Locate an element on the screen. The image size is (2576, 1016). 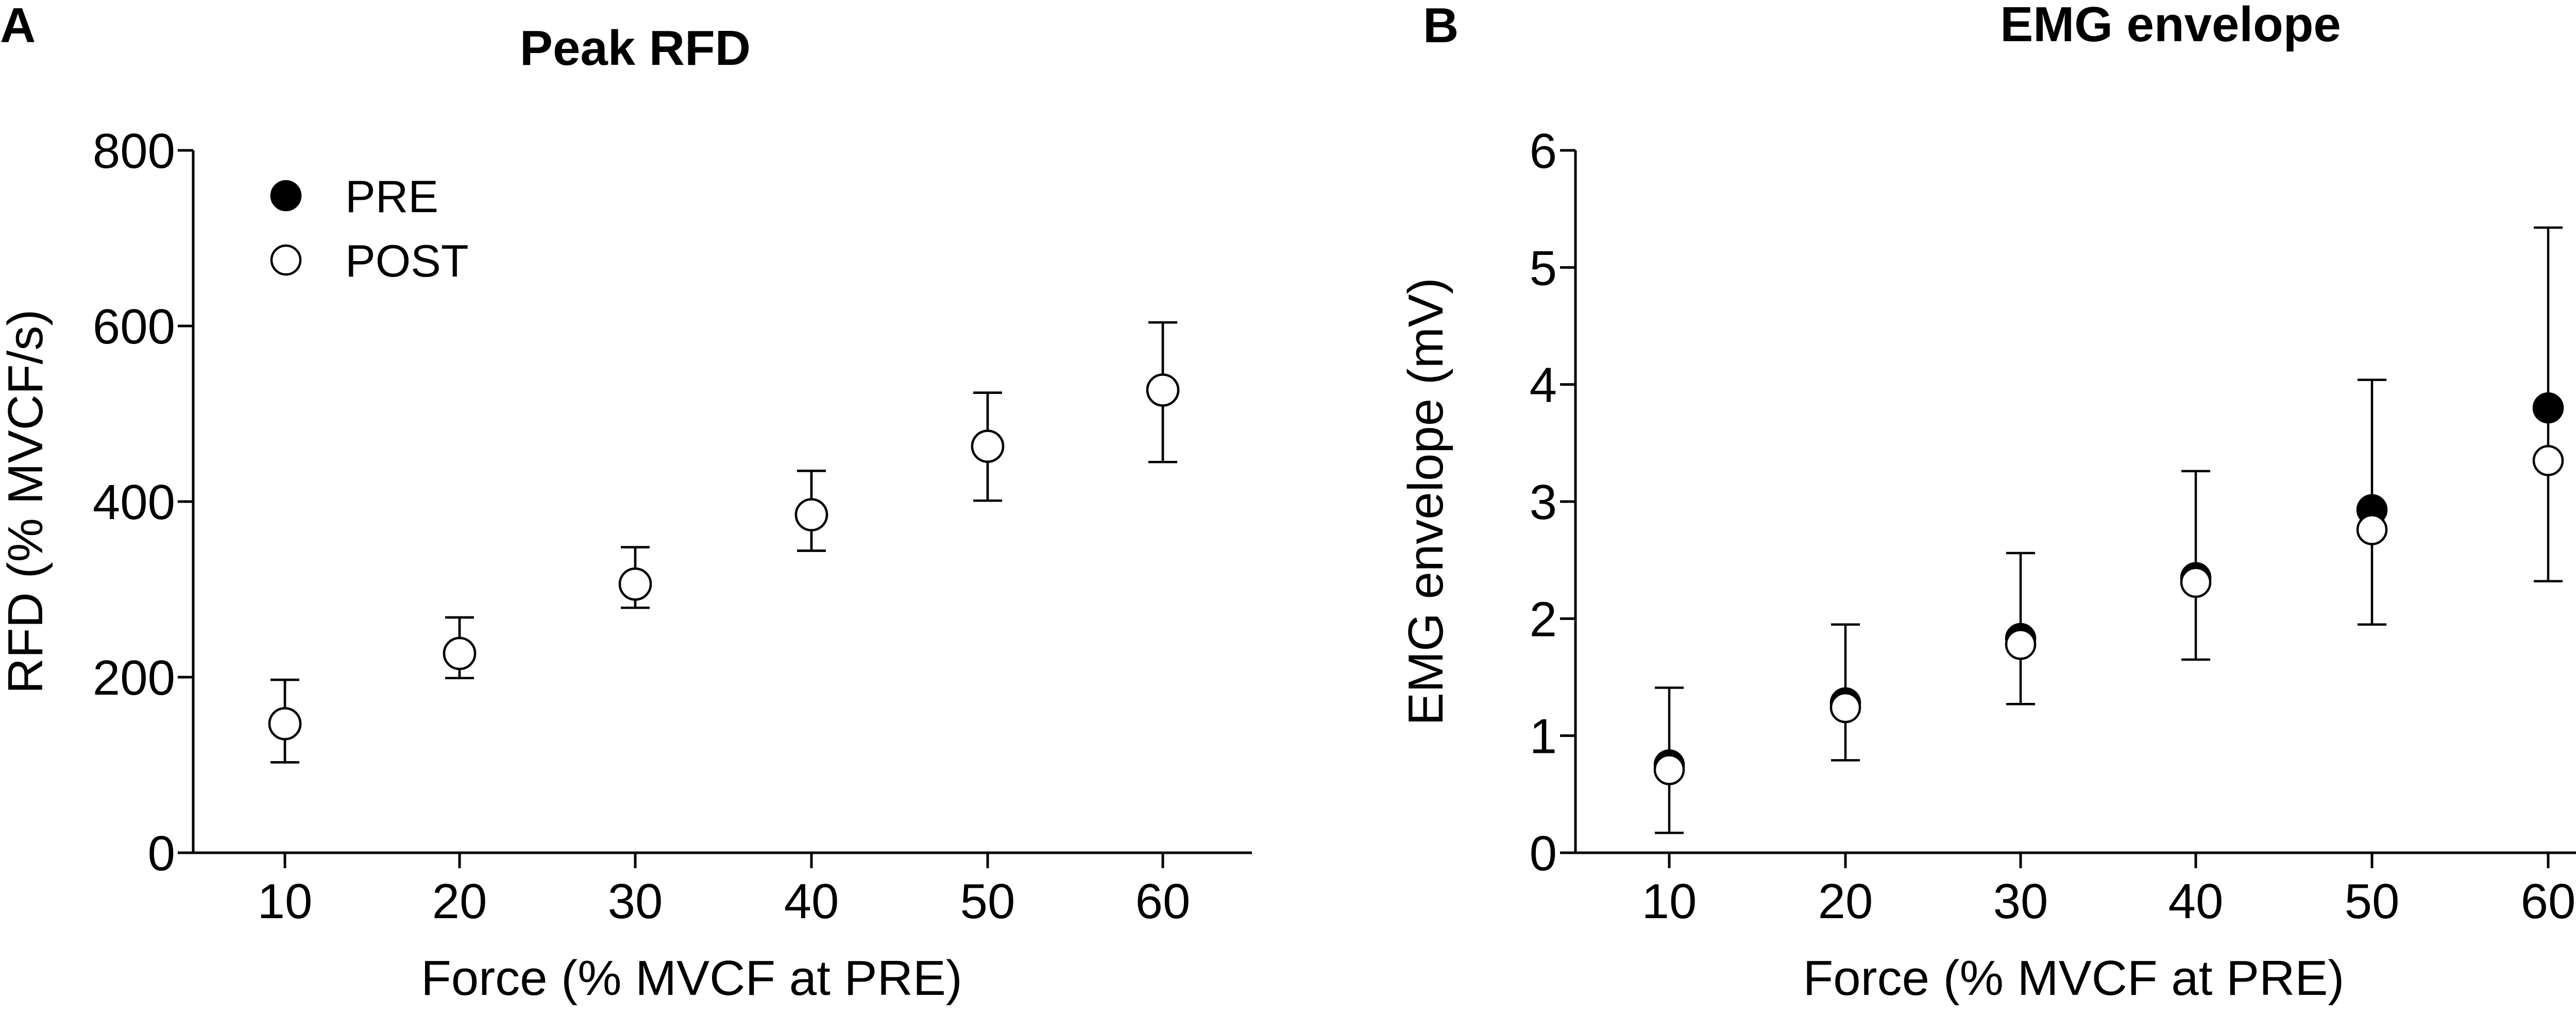
panel-a-title: Peak RFD is located at coordinates (635, 49).